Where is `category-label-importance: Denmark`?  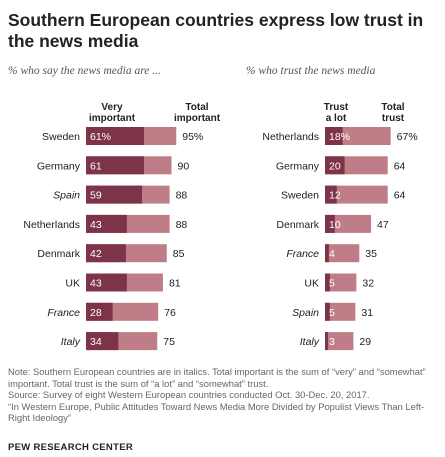 category-label-importance: Denmark is located at coordinates (58, 254).